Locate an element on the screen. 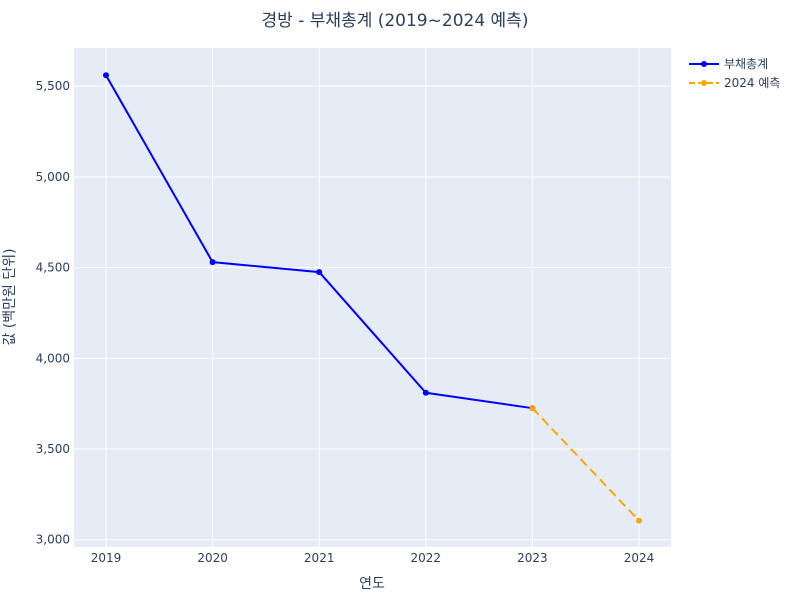 The width and height of the screenshot is (800, 604). x-tick-label: 2021 is located at coordinates (319, 558).